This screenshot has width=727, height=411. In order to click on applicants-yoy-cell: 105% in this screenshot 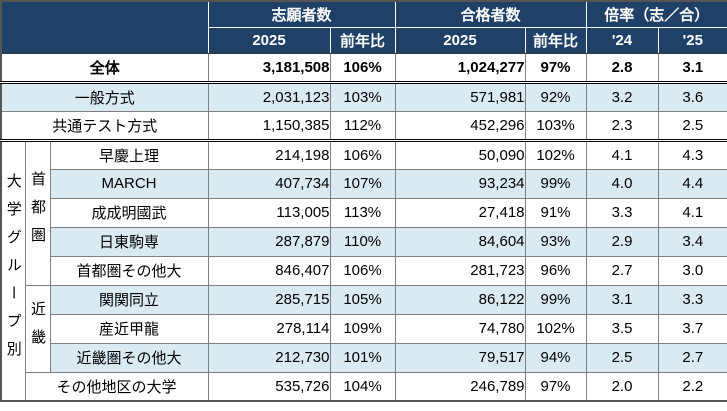, I will do `click(362, 299)`.